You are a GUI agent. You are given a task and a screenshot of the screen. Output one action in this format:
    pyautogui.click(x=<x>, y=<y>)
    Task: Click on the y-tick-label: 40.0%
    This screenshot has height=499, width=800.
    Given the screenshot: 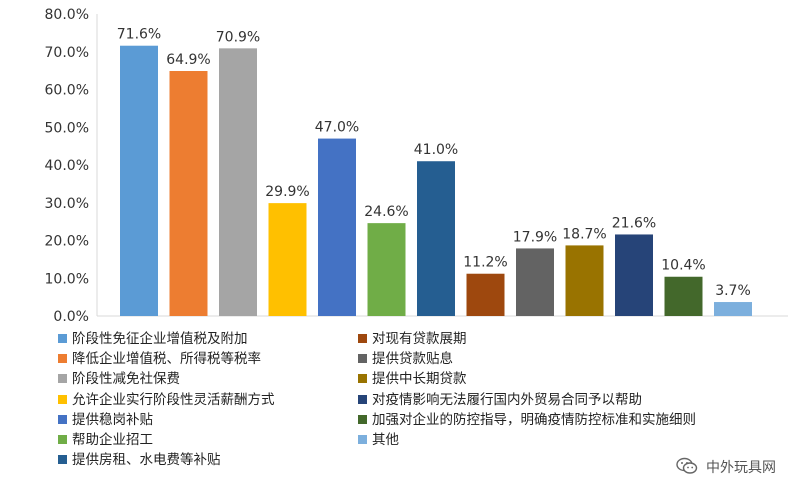 What is the action you would take?
    pyautogui.click(x=67, y=166)
    